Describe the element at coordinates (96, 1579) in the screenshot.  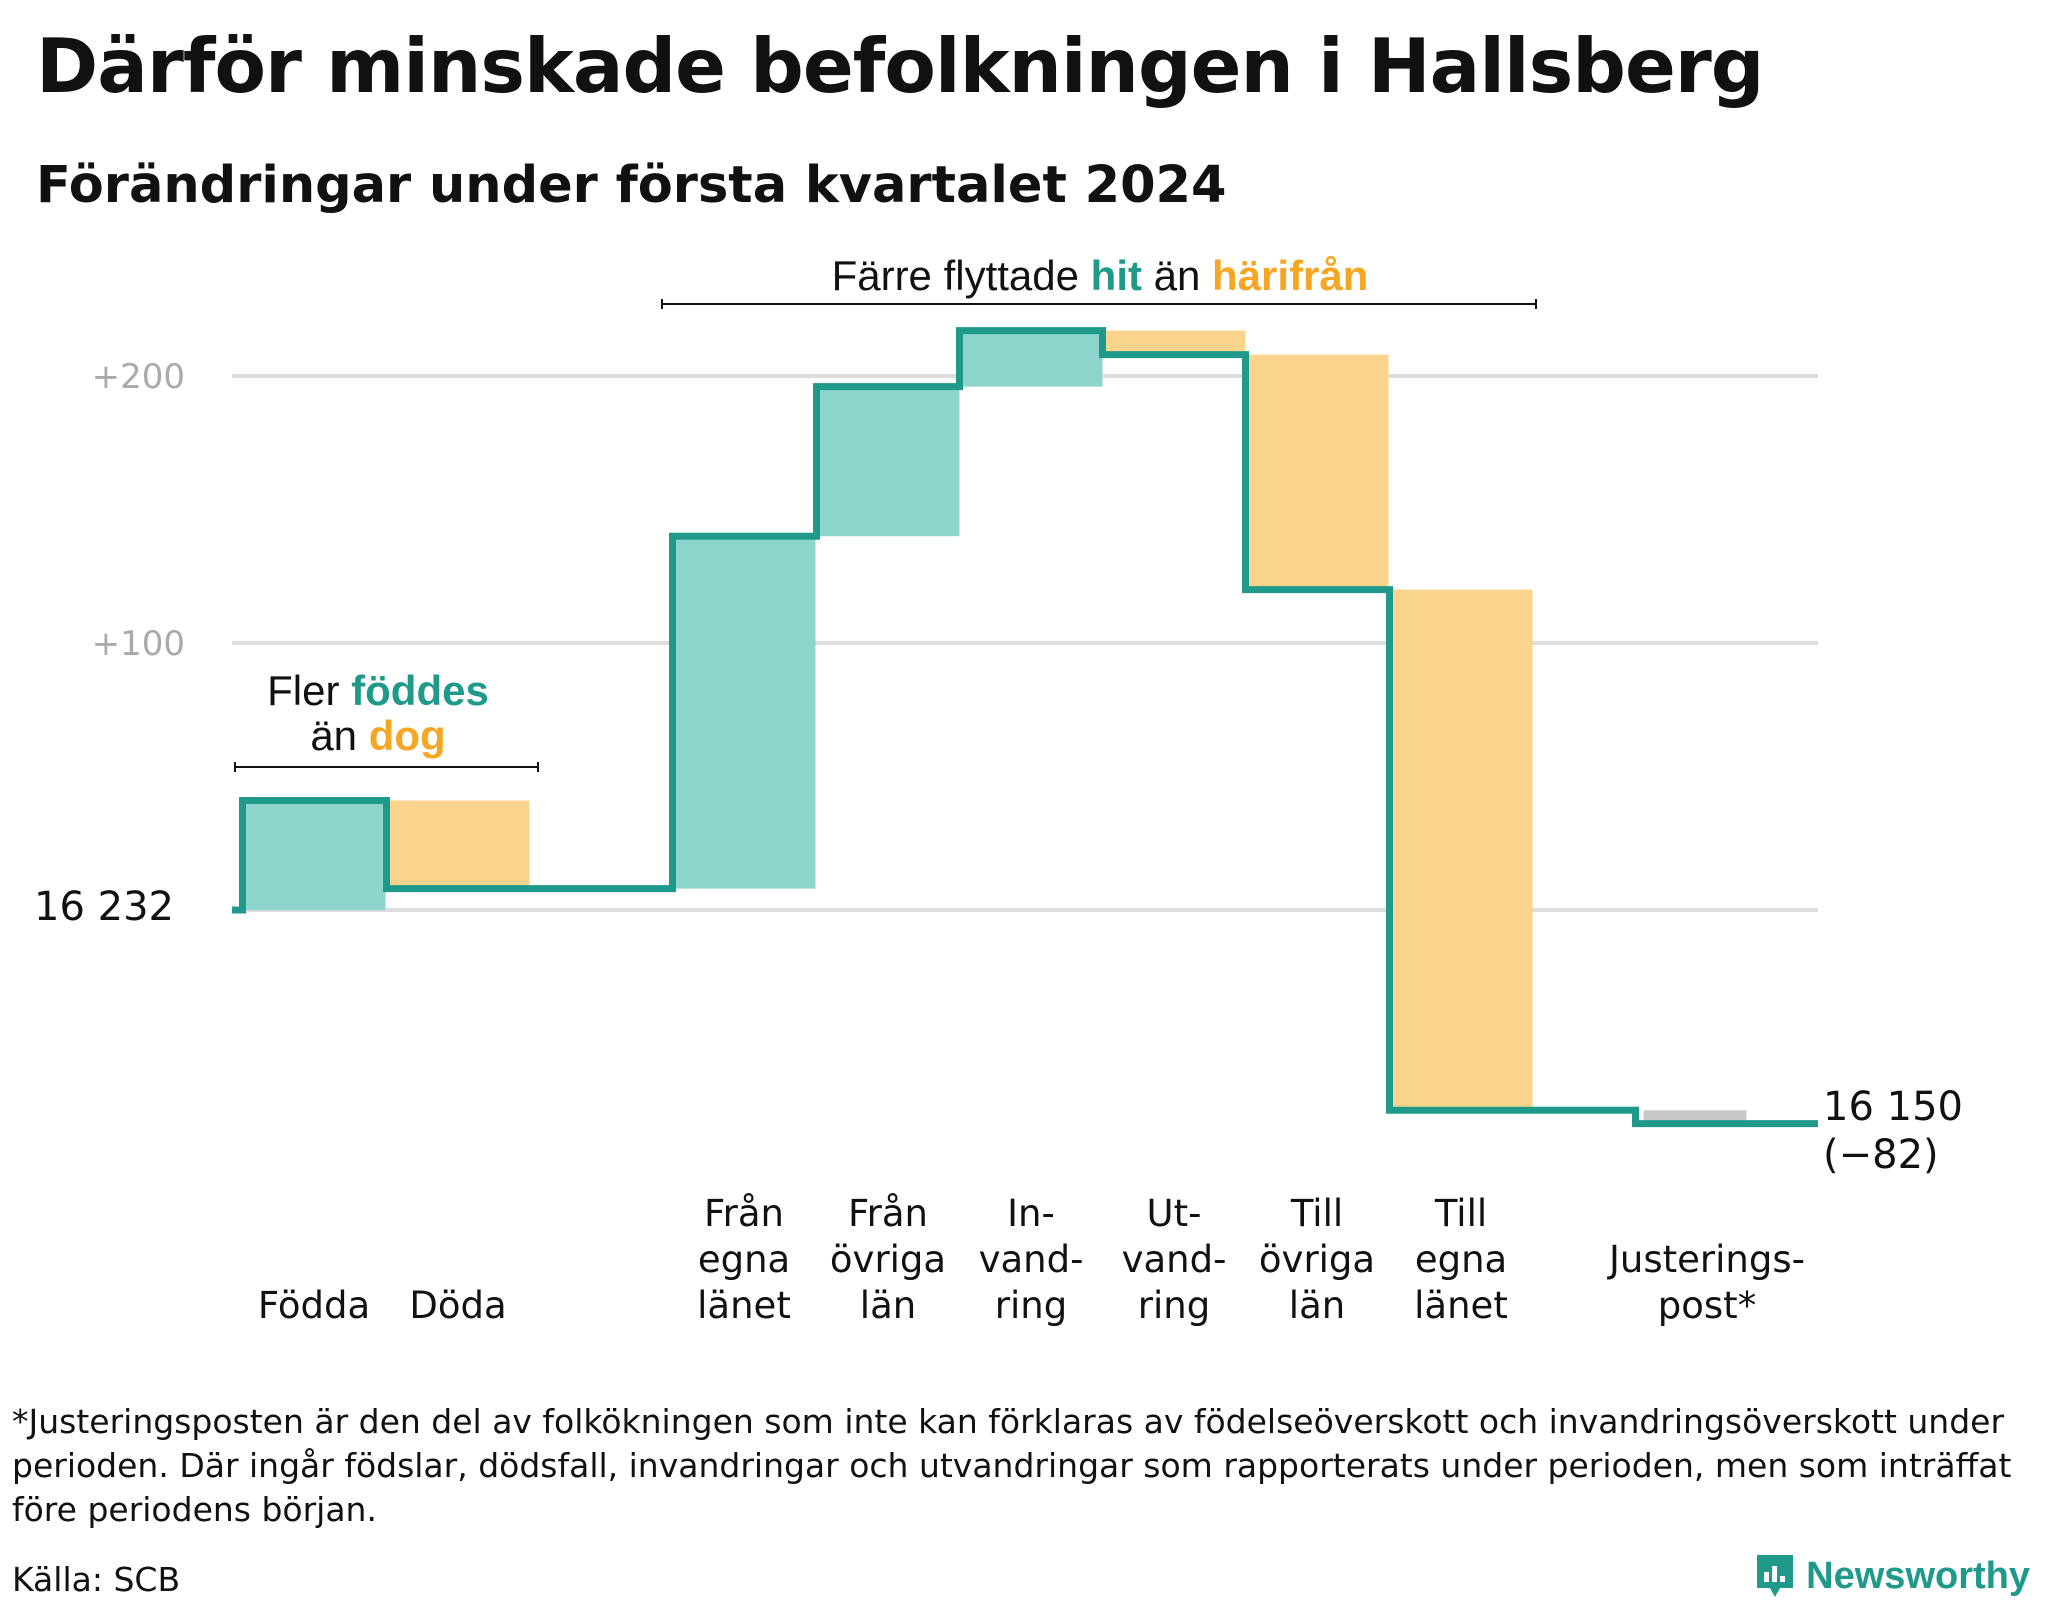
I see `source-label: Källa: SCB` at that location.